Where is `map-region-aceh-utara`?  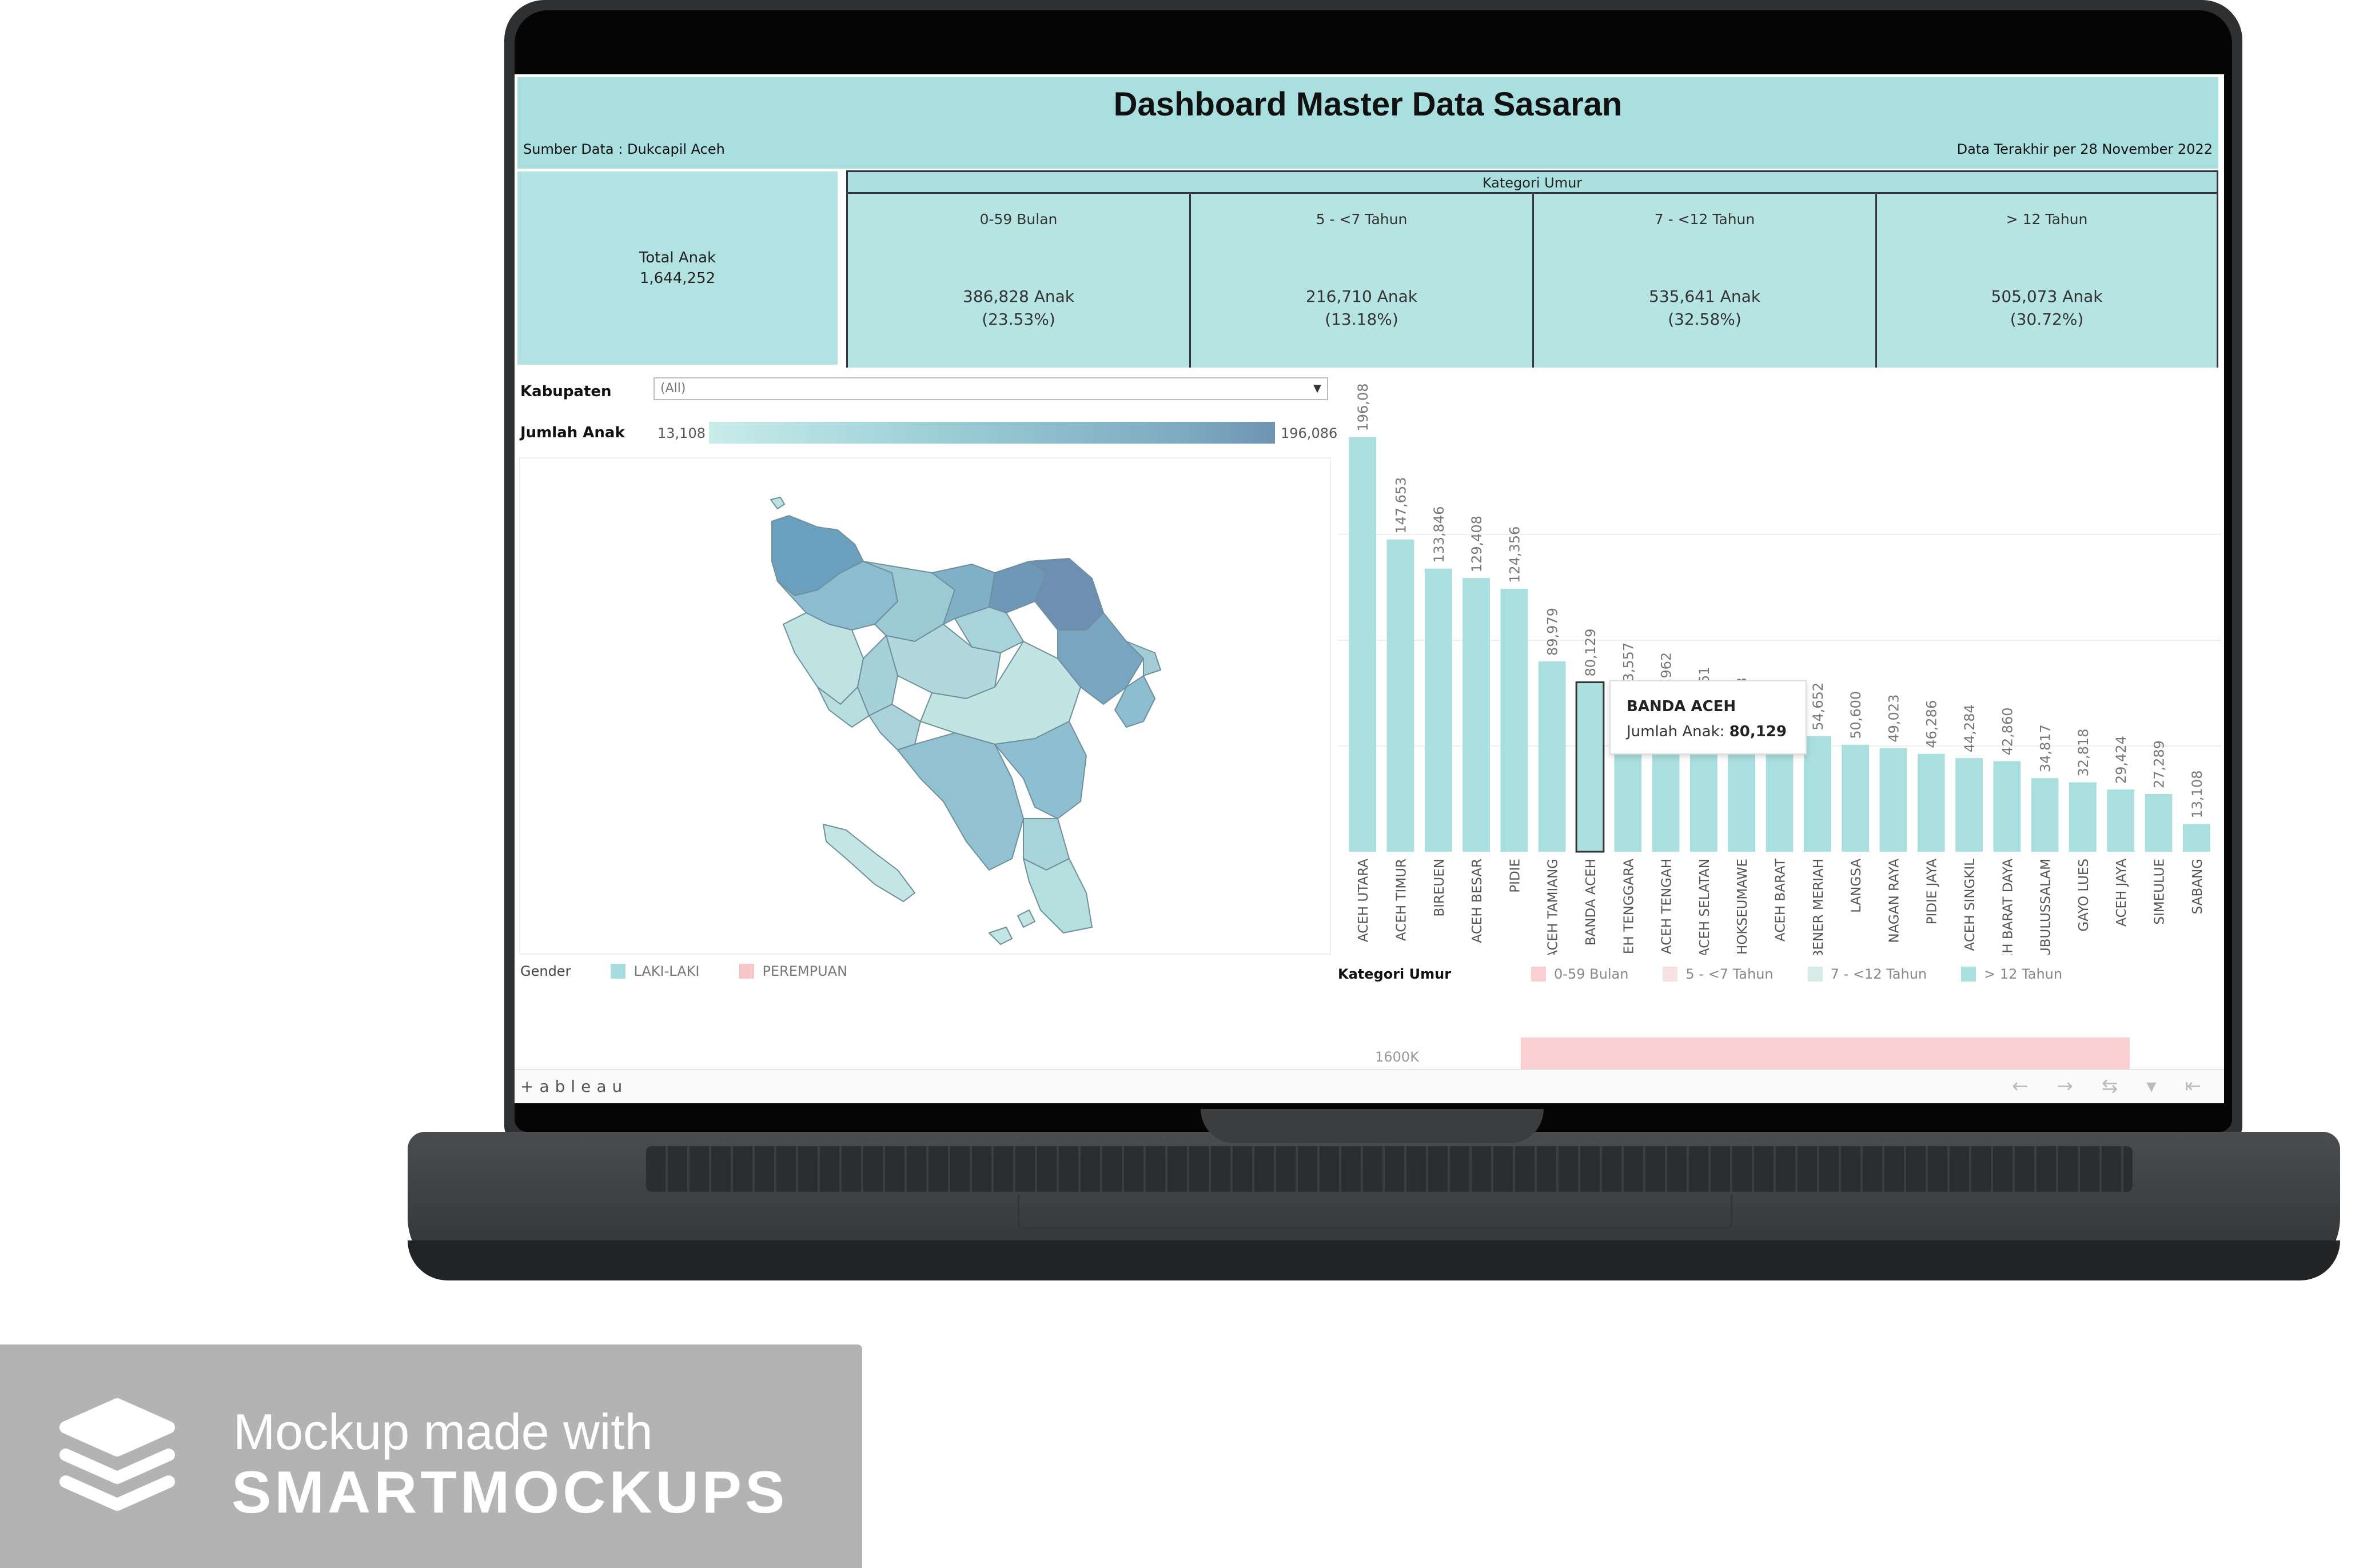
map-region-aceh-utara is located at coordinates (1066, 594).